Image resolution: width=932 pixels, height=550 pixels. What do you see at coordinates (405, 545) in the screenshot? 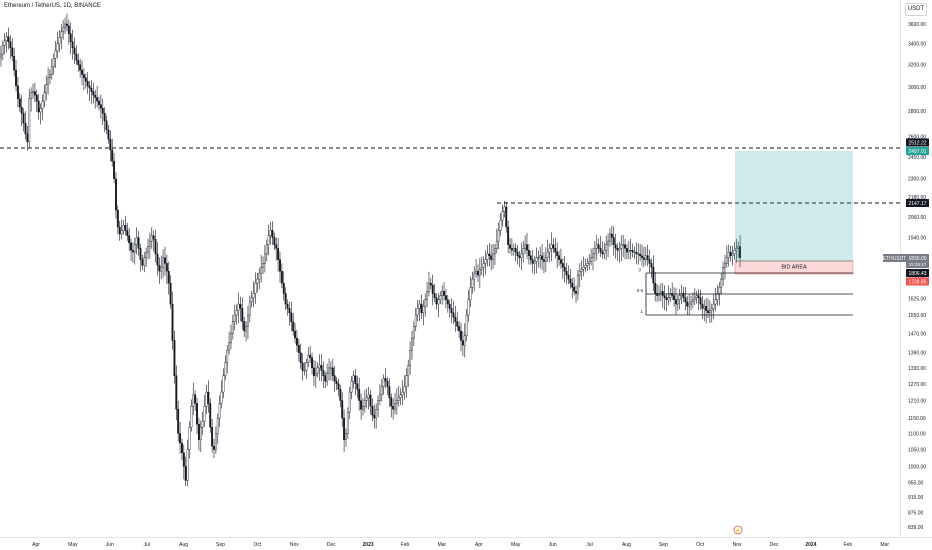
I see `time-tick-label: Feb` at bounding box center [405, 545].